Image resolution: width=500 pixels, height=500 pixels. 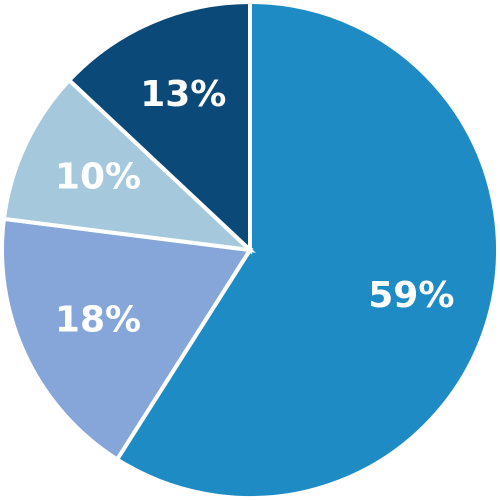 What do you see at coordinates (183, 94) in the screenshot?
I see `pie-slice-label-4: 13%` at bounding box center [183, 94].